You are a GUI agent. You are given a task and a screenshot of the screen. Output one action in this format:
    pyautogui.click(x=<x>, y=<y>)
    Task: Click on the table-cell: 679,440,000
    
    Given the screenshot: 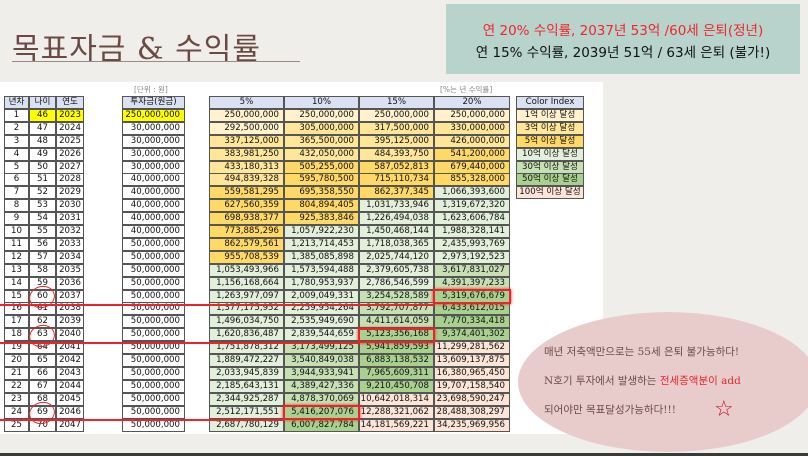 What is the action you would take?
    pyautogui.click(x=472, y=167)
    